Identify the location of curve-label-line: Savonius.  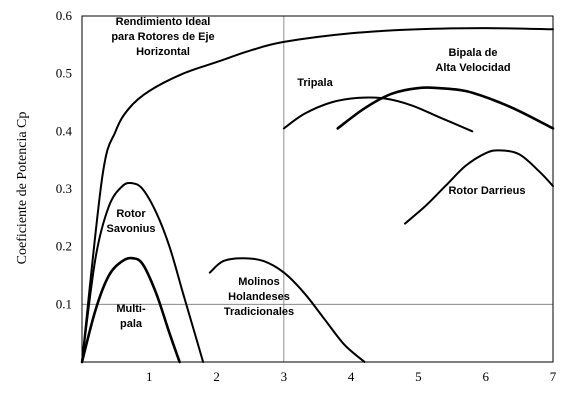
(131, 229).